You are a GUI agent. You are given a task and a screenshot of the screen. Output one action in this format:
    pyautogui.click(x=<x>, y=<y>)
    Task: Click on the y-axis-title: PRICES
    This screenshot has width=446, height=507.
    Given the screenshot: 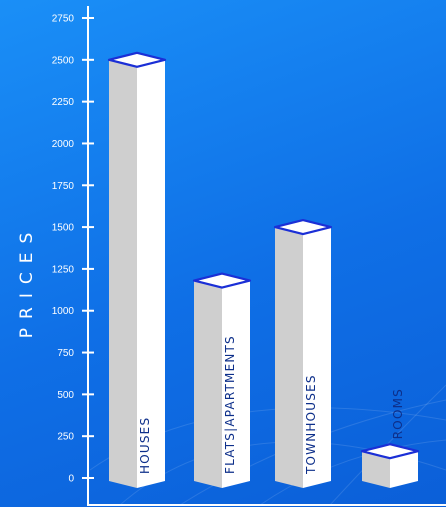 What is the action you would take?
    pyautogui.click(x=27, y=281)
    